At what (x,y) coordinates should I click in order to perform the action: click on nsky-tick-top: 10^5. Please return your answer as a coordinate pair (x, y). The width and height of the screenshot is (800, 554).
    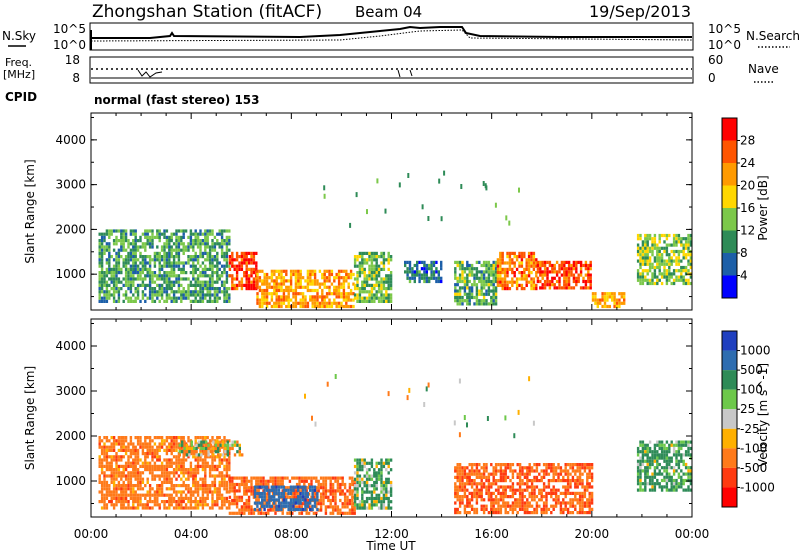
    Looking at the image, I should click on (69, 29).